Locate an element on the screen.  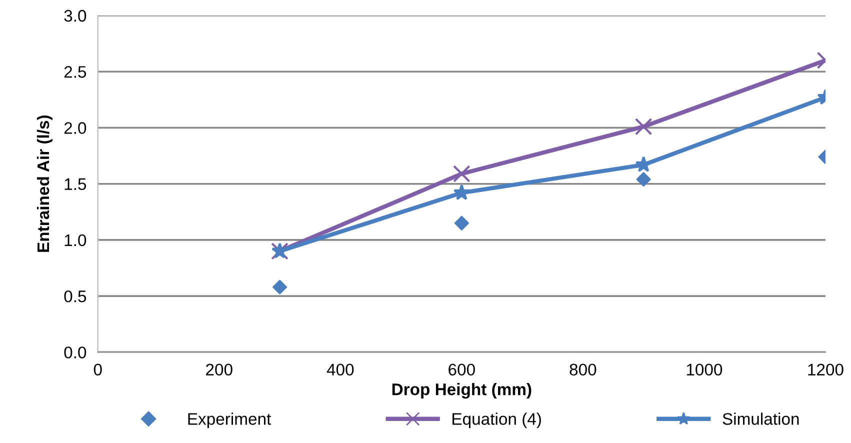
x-tick-label: 1200 is located at coordinates (826, 370).